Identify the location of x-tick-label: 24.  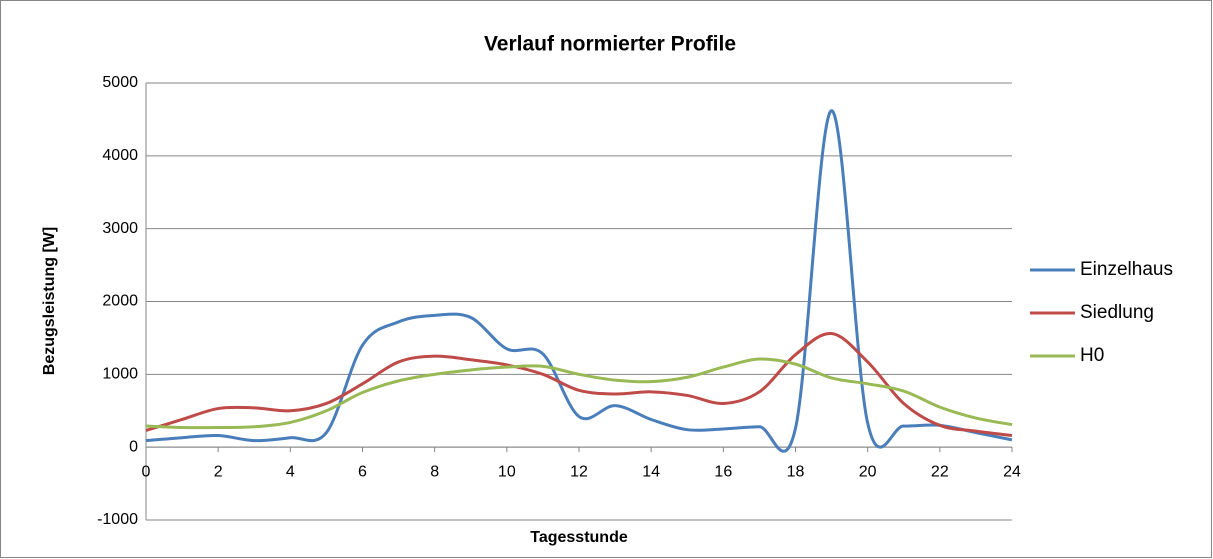
(1012, 471).